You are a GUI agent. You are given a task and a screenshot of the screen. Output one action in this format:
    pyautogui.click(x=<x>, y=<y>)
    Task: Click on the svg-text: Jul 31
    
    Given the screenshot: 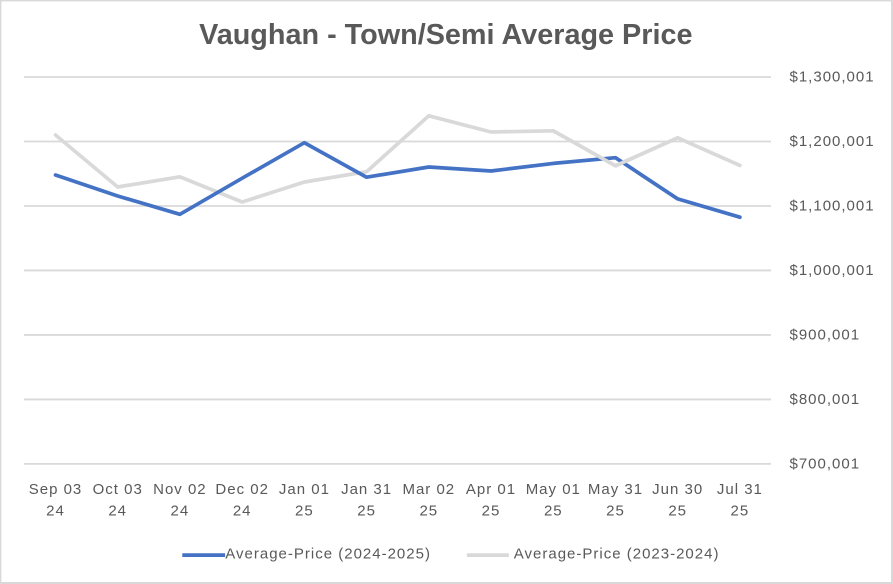 What is the action you would take?
    pyautogui.click(x=740, y=489)
    